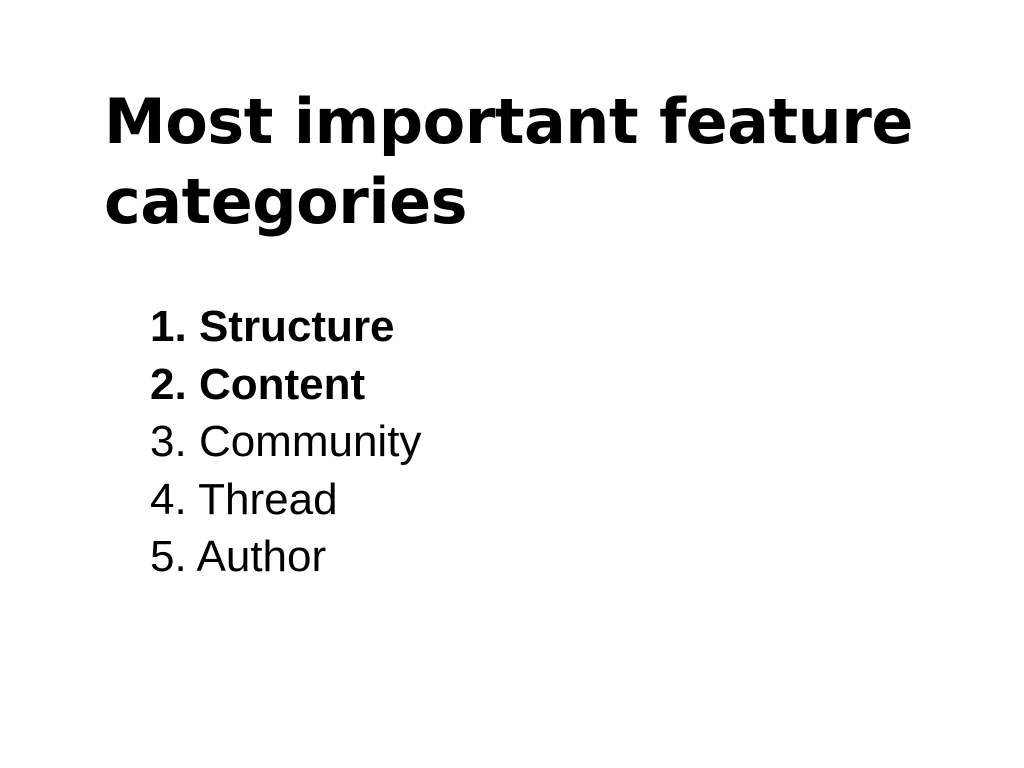 This screenshot has width=1024, height=768. Describe the element at coordinates (268, 499) in the screenshot. I see `list-item-label: Thread` at that location.